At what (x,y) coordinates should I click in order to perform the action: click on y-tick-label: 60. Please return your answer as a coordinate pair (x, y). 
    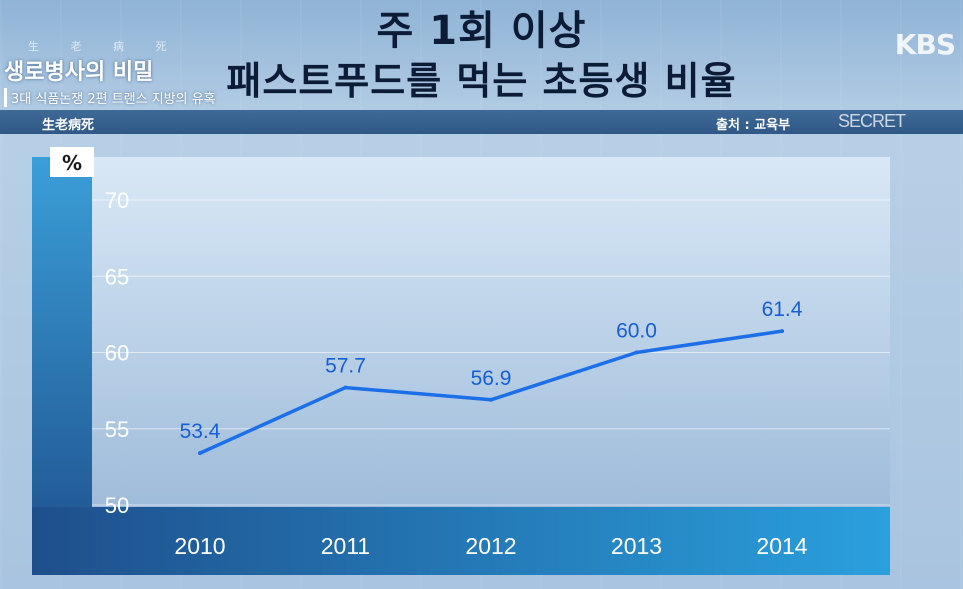
    Looking at the image, I should click on (117, 353).